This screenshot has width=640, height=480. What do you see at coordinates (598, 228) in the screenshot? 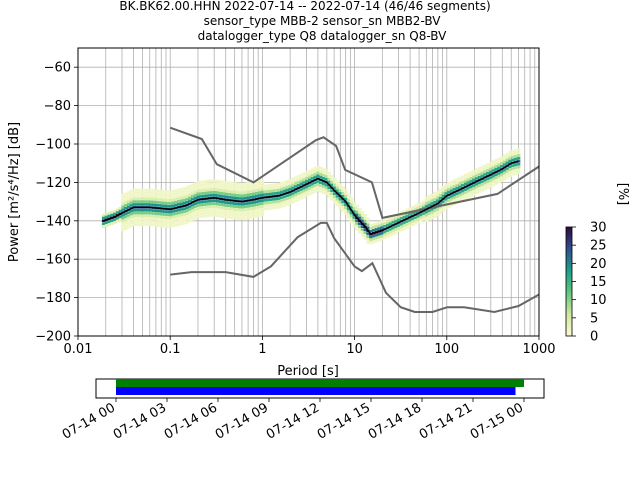
I see `colorbar-tick-label: 30` at bounding box center [598, 228].